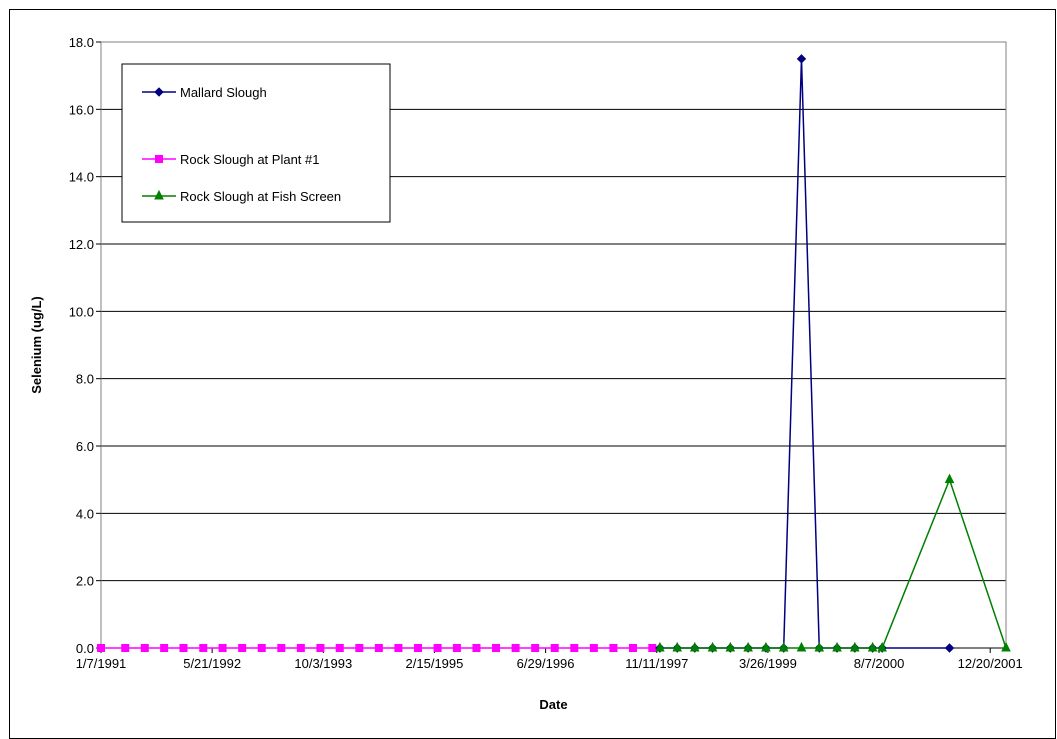 This screenshot has height=739, width=1057. I want to click on x-tick-label: 6/29/1996, so click(546, 663).